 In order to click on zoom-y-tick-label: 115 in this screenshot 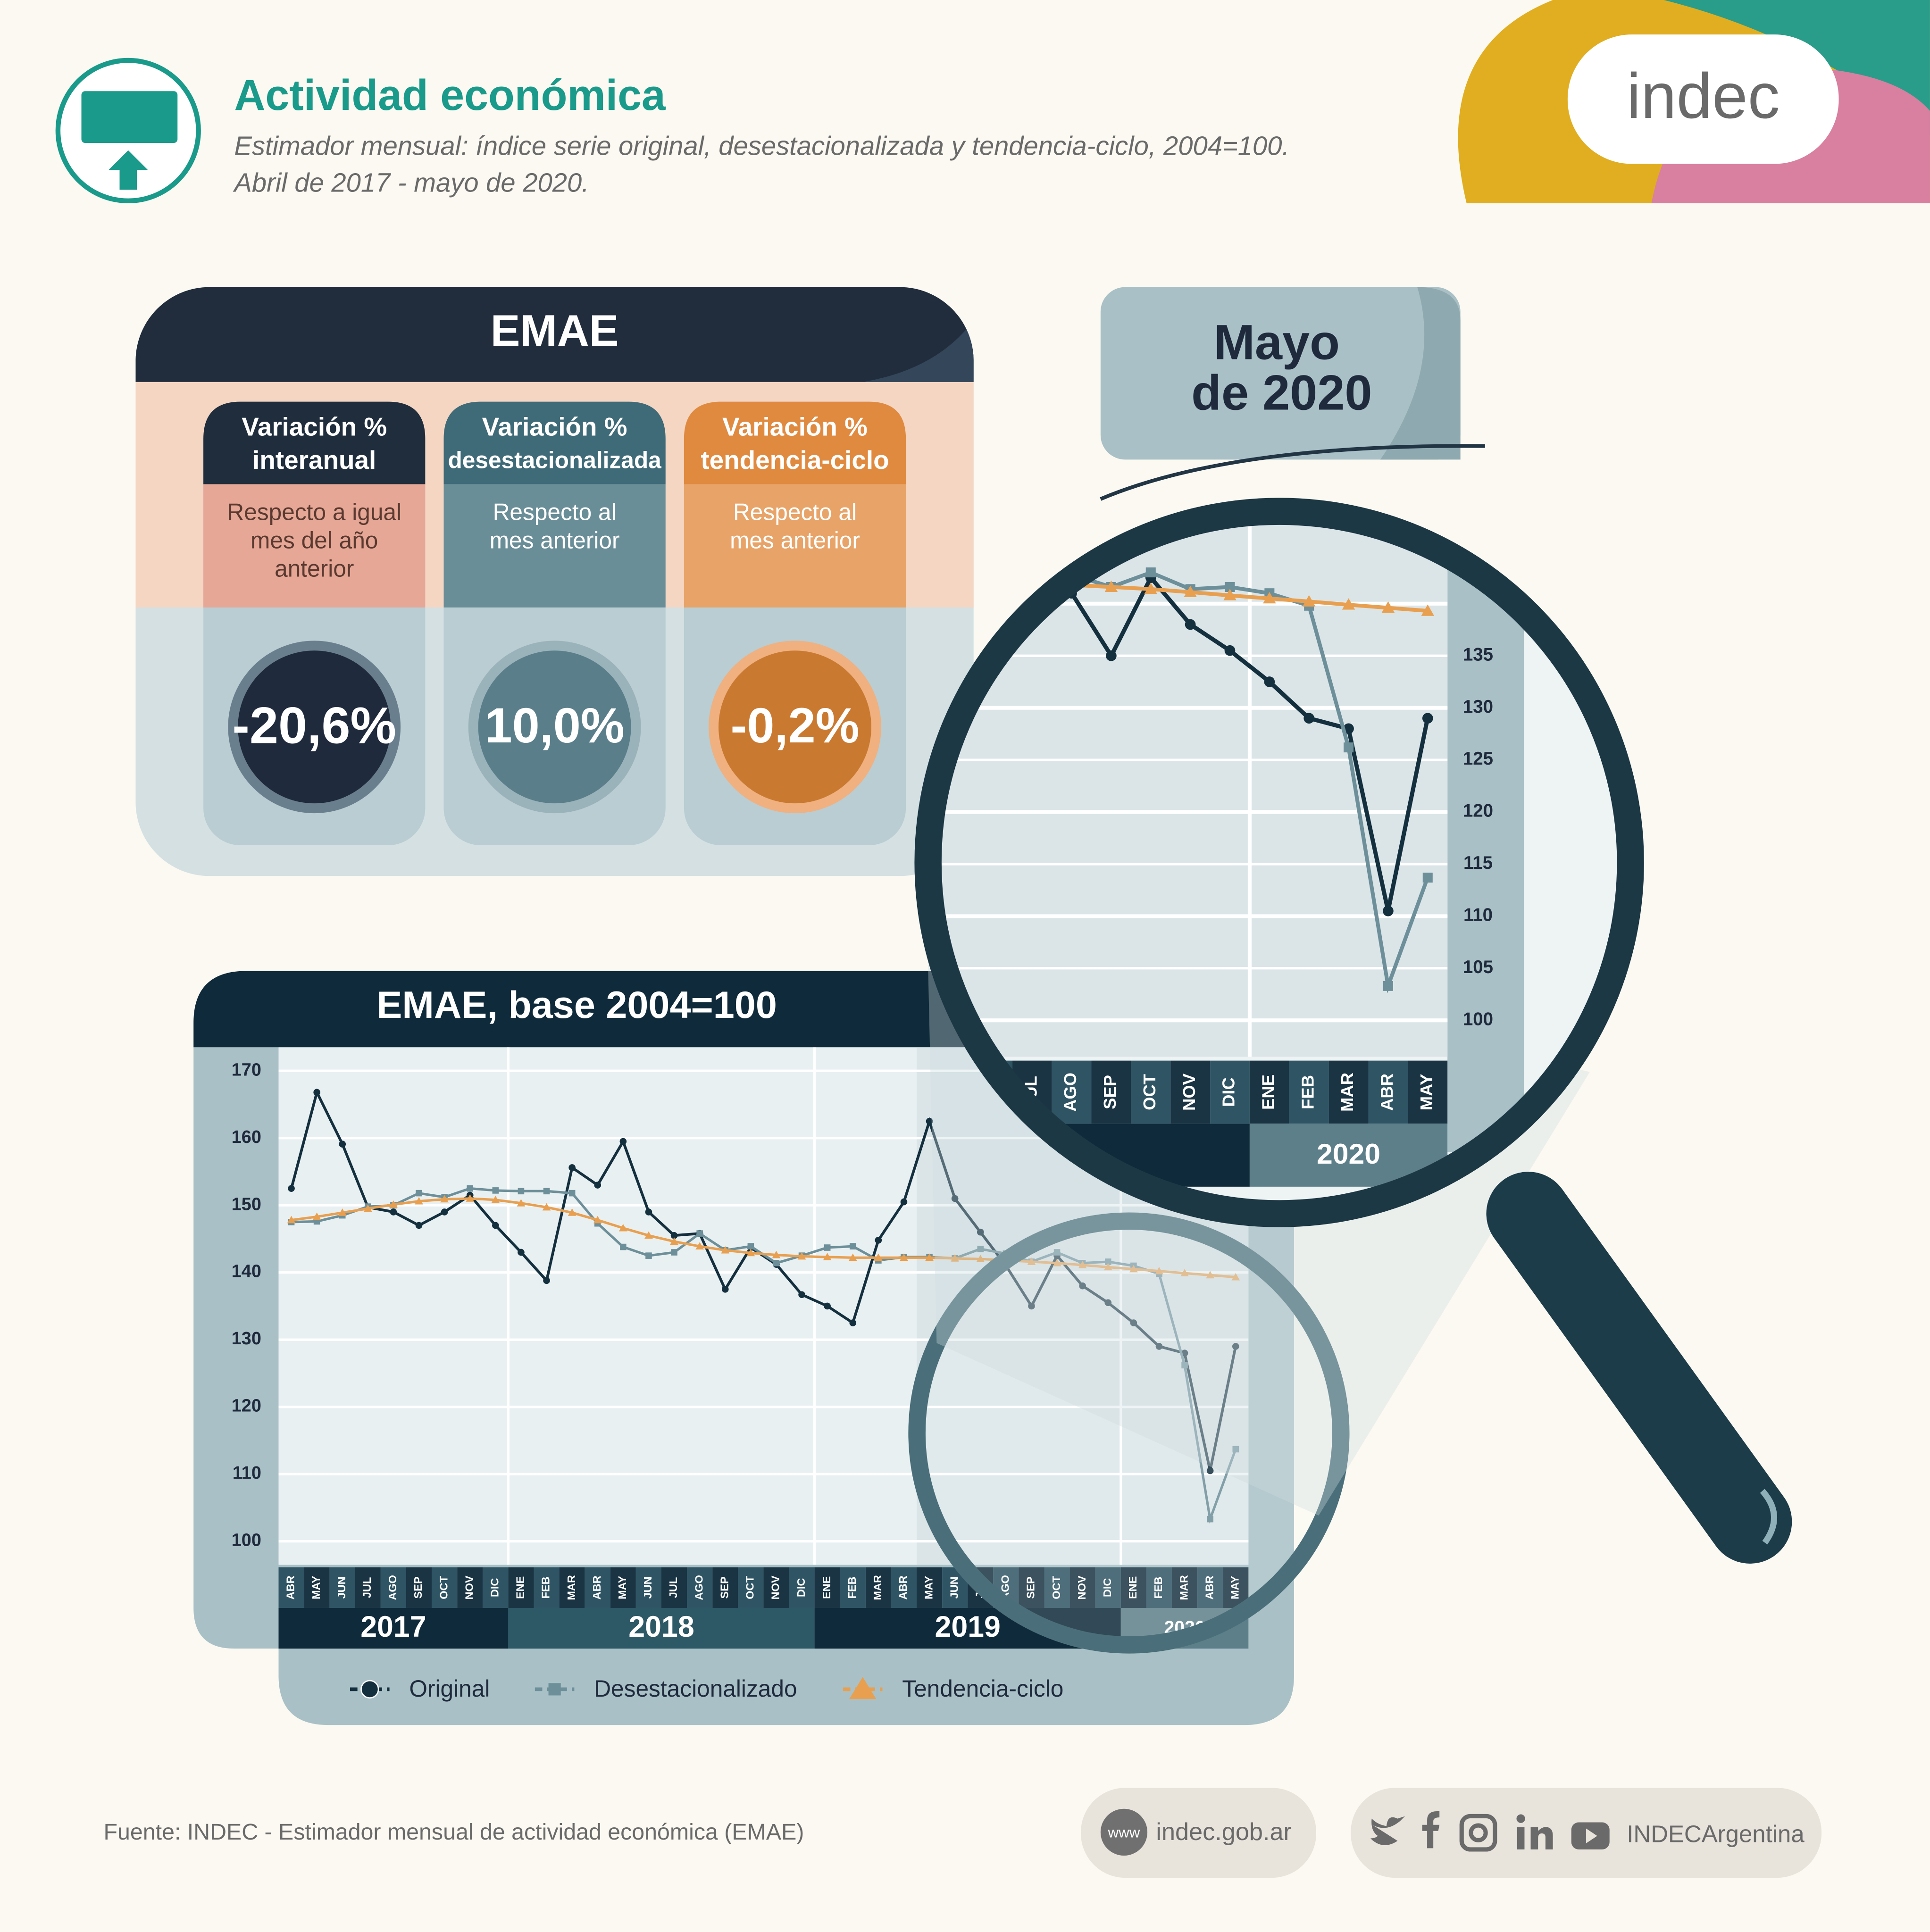, I will do `click(1478, 863)`.